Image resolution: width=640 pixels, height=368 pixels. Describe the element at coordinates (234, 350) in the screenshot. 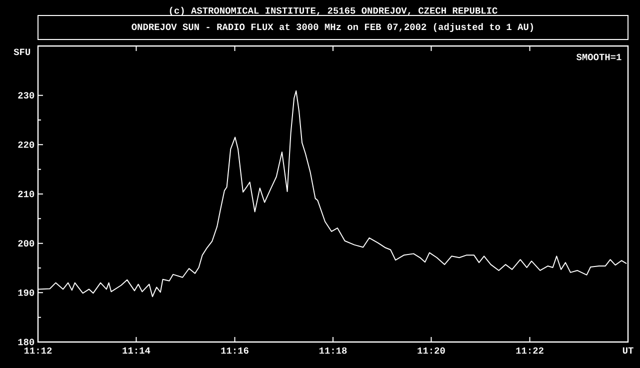

I see `x-tick-label: 11:16` at that location.